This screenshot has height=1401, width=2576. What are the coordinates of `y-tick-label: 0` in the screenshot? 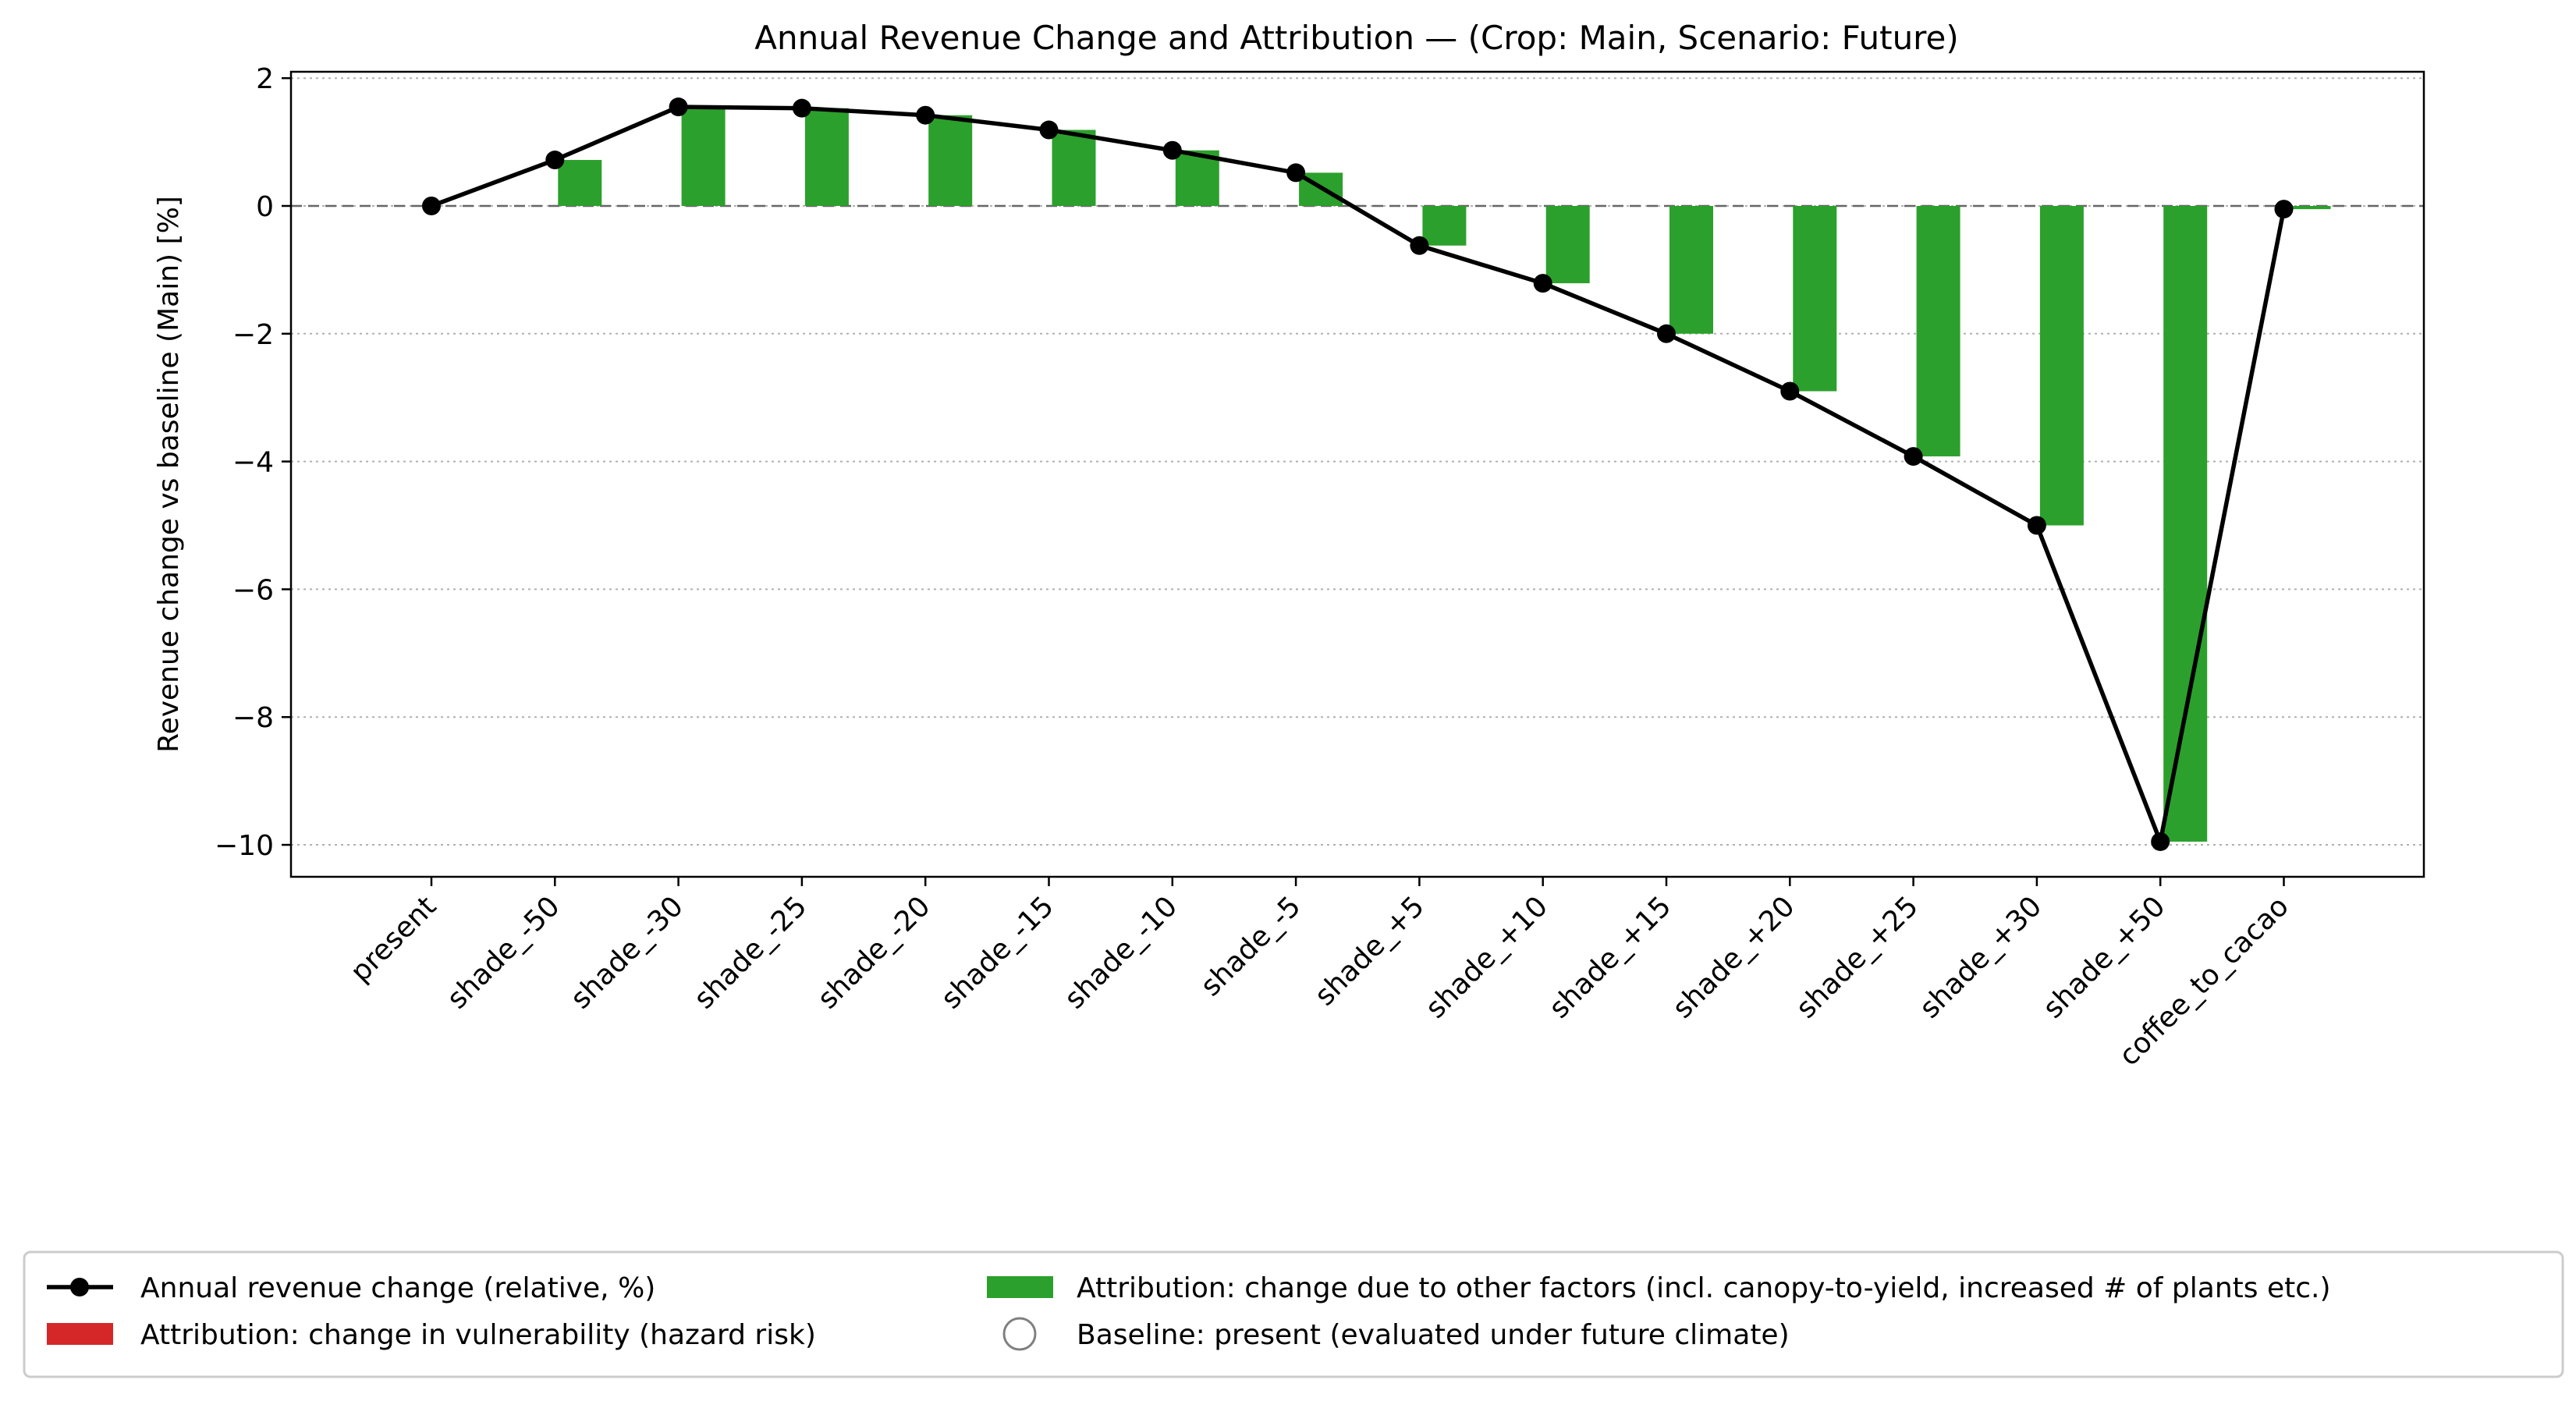 It's located at (265, 207).